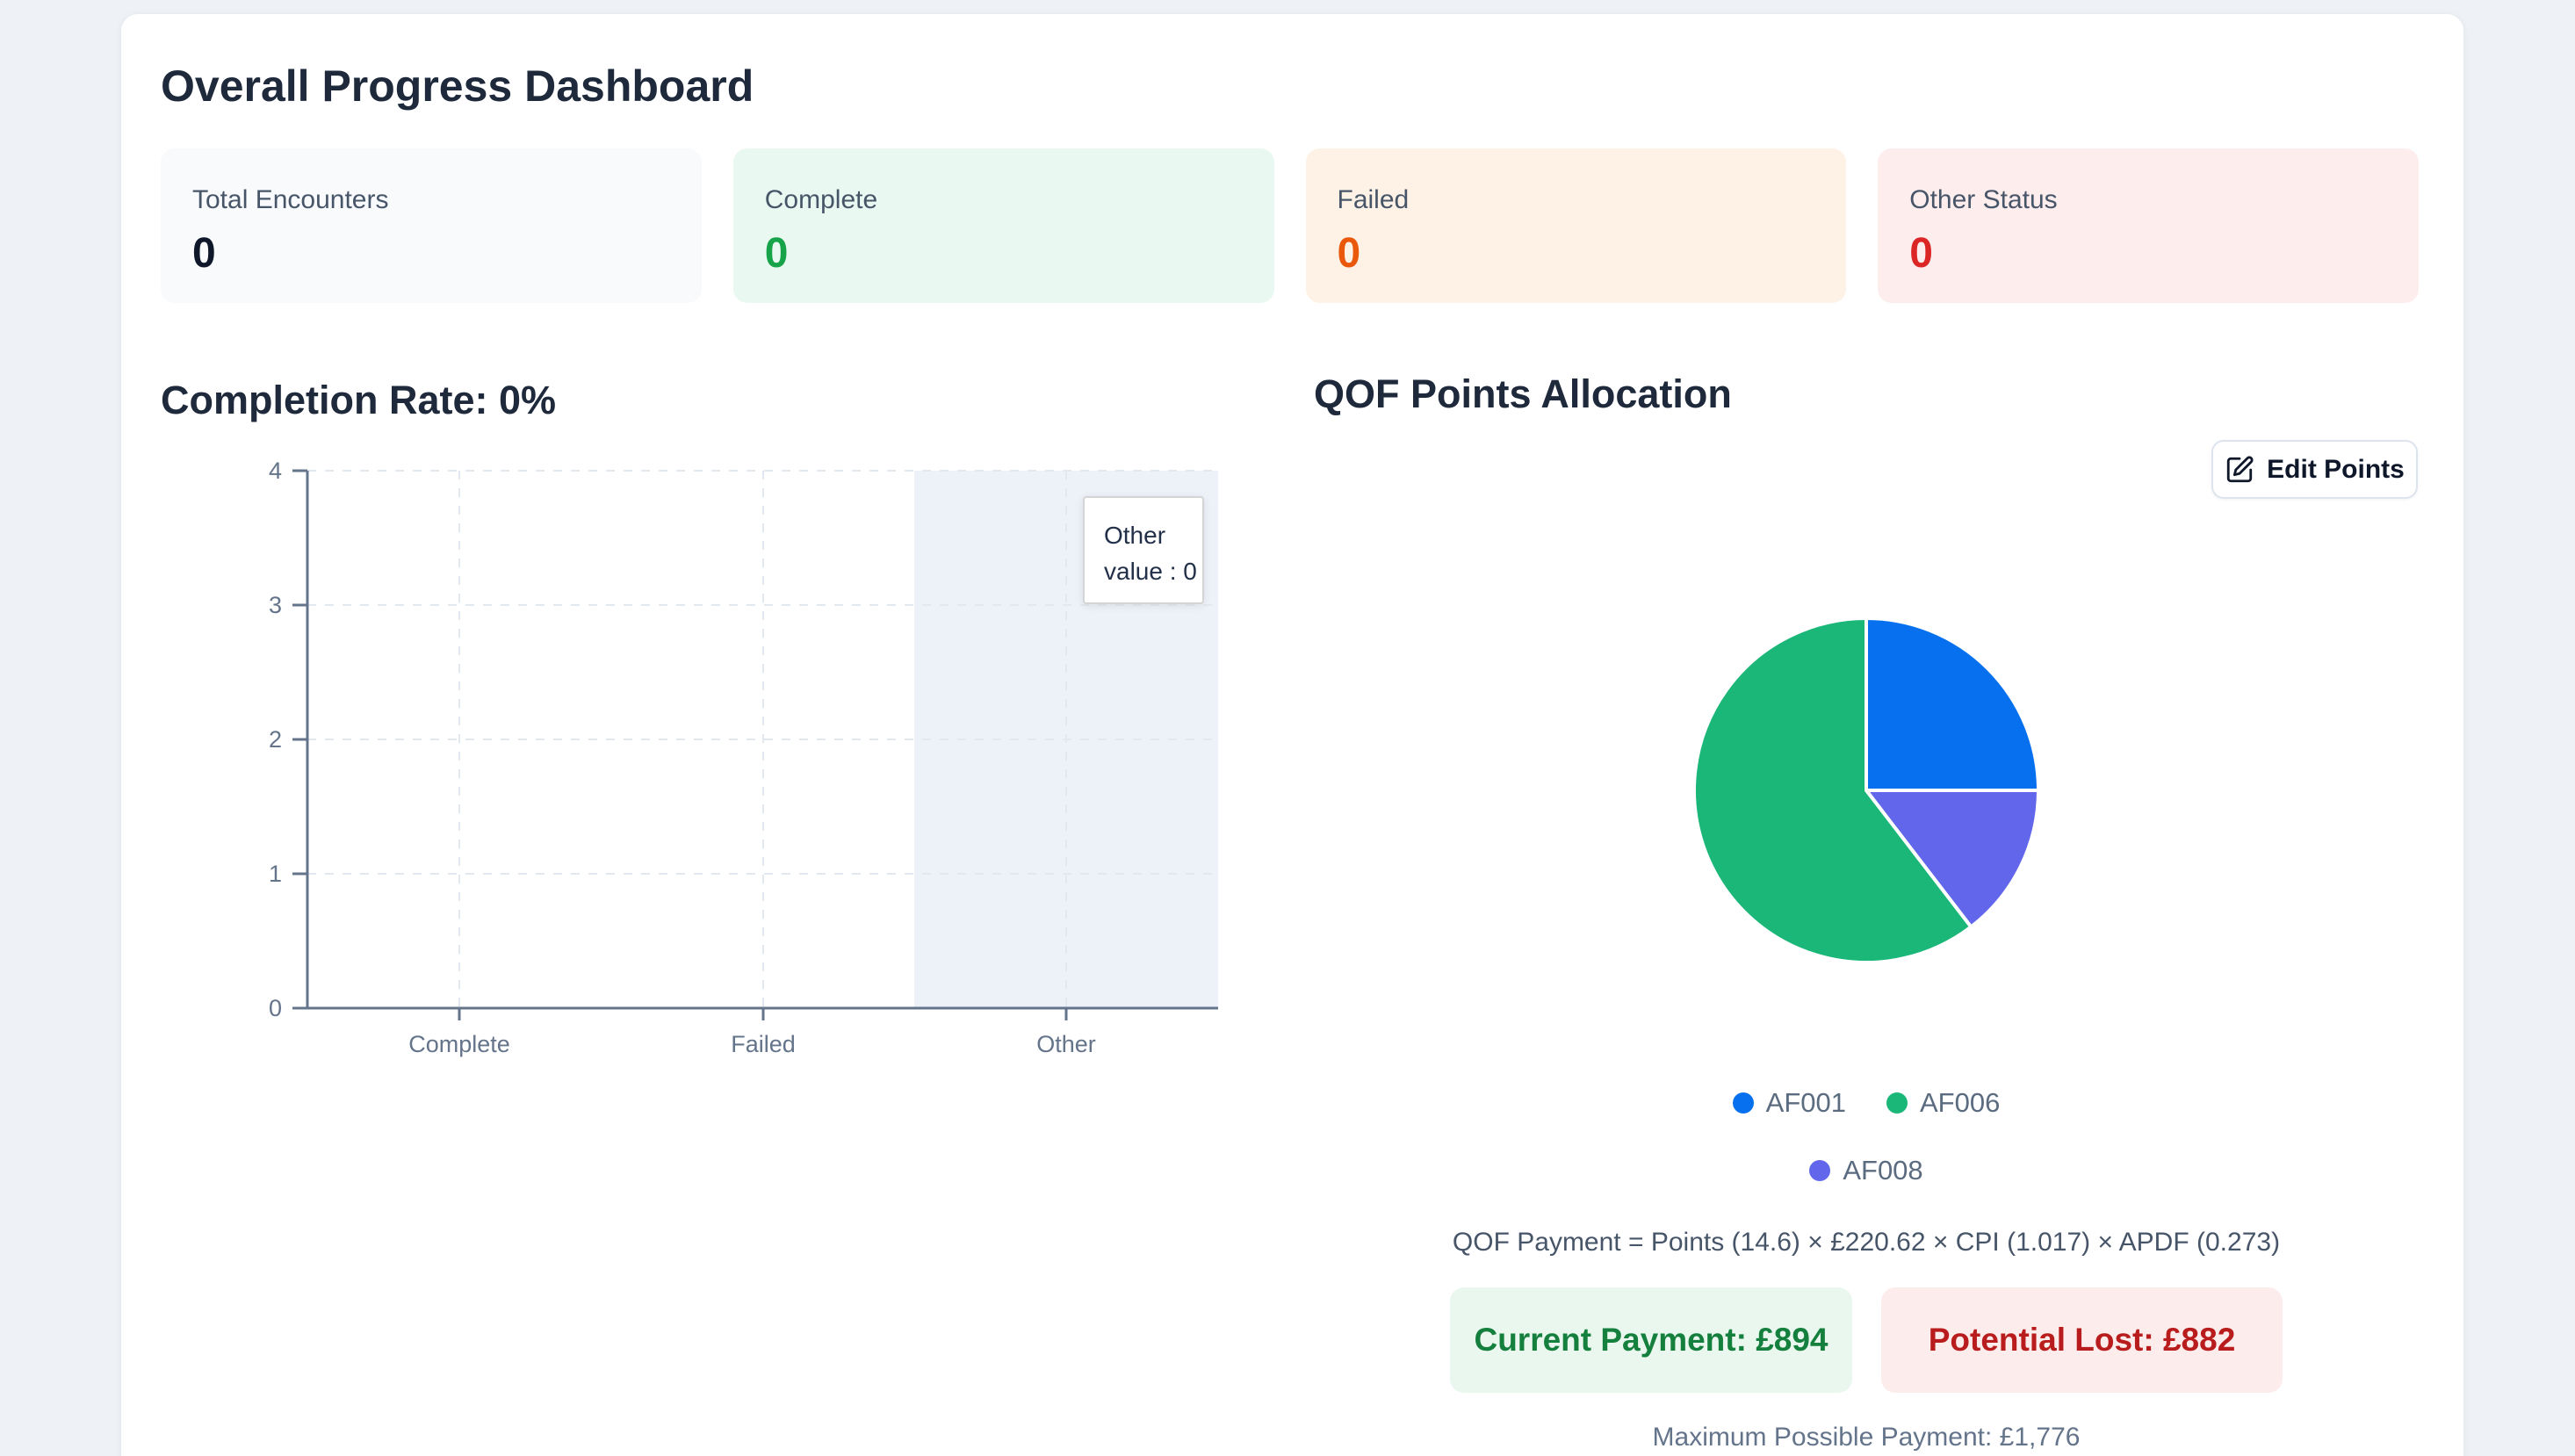 This screenshot has width=2575, height=1456. I want to click on current-payment-chip: Current Payment: £894, so click(1651, 1340).